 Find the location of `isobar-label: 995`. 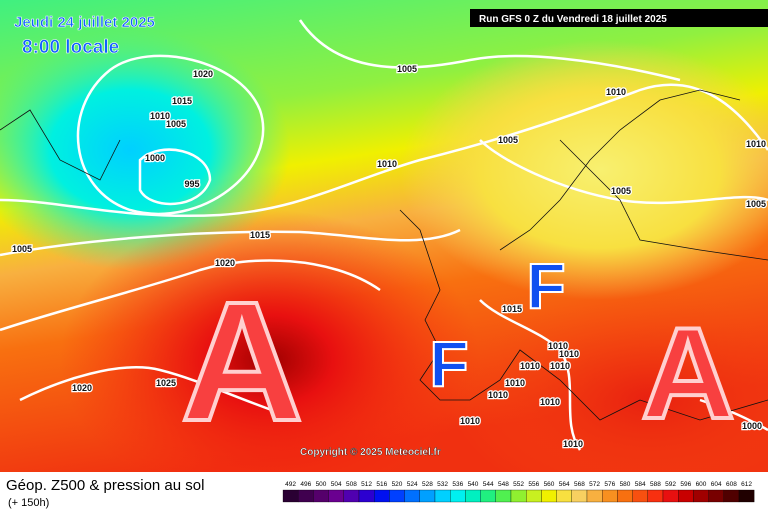

isobar-label: 995 is located at coordinates (191, 184).